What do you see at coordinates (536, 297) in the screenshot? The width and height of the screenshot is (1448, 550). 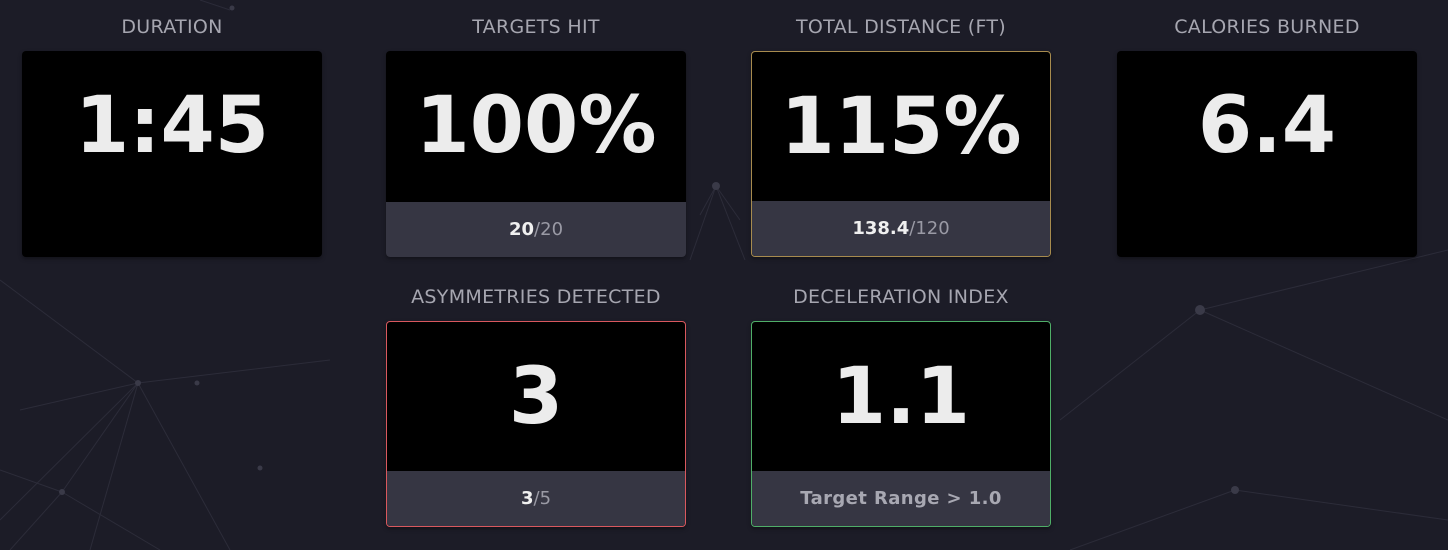 I see `asymmetries-label: ASYMMETRIES DETECTED` at bounding box center [536, 297].